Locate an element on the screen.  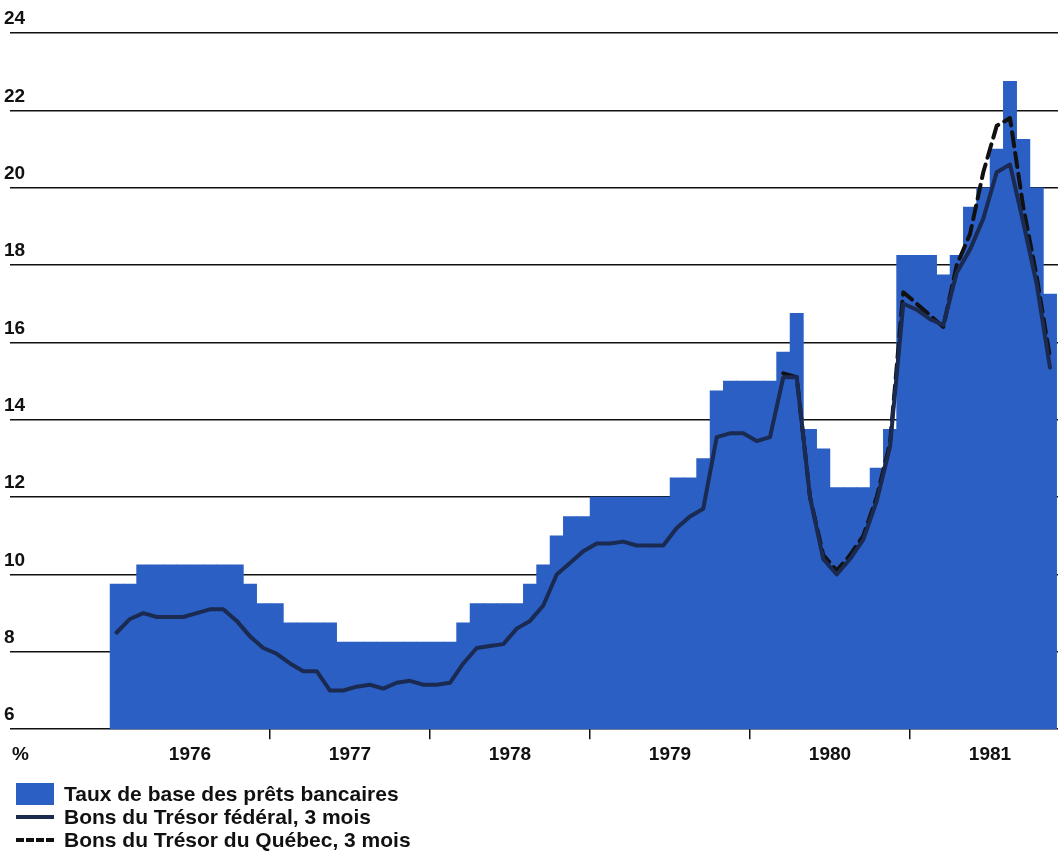
x-tick-label: 1980 is located at coordinates (830, 753).